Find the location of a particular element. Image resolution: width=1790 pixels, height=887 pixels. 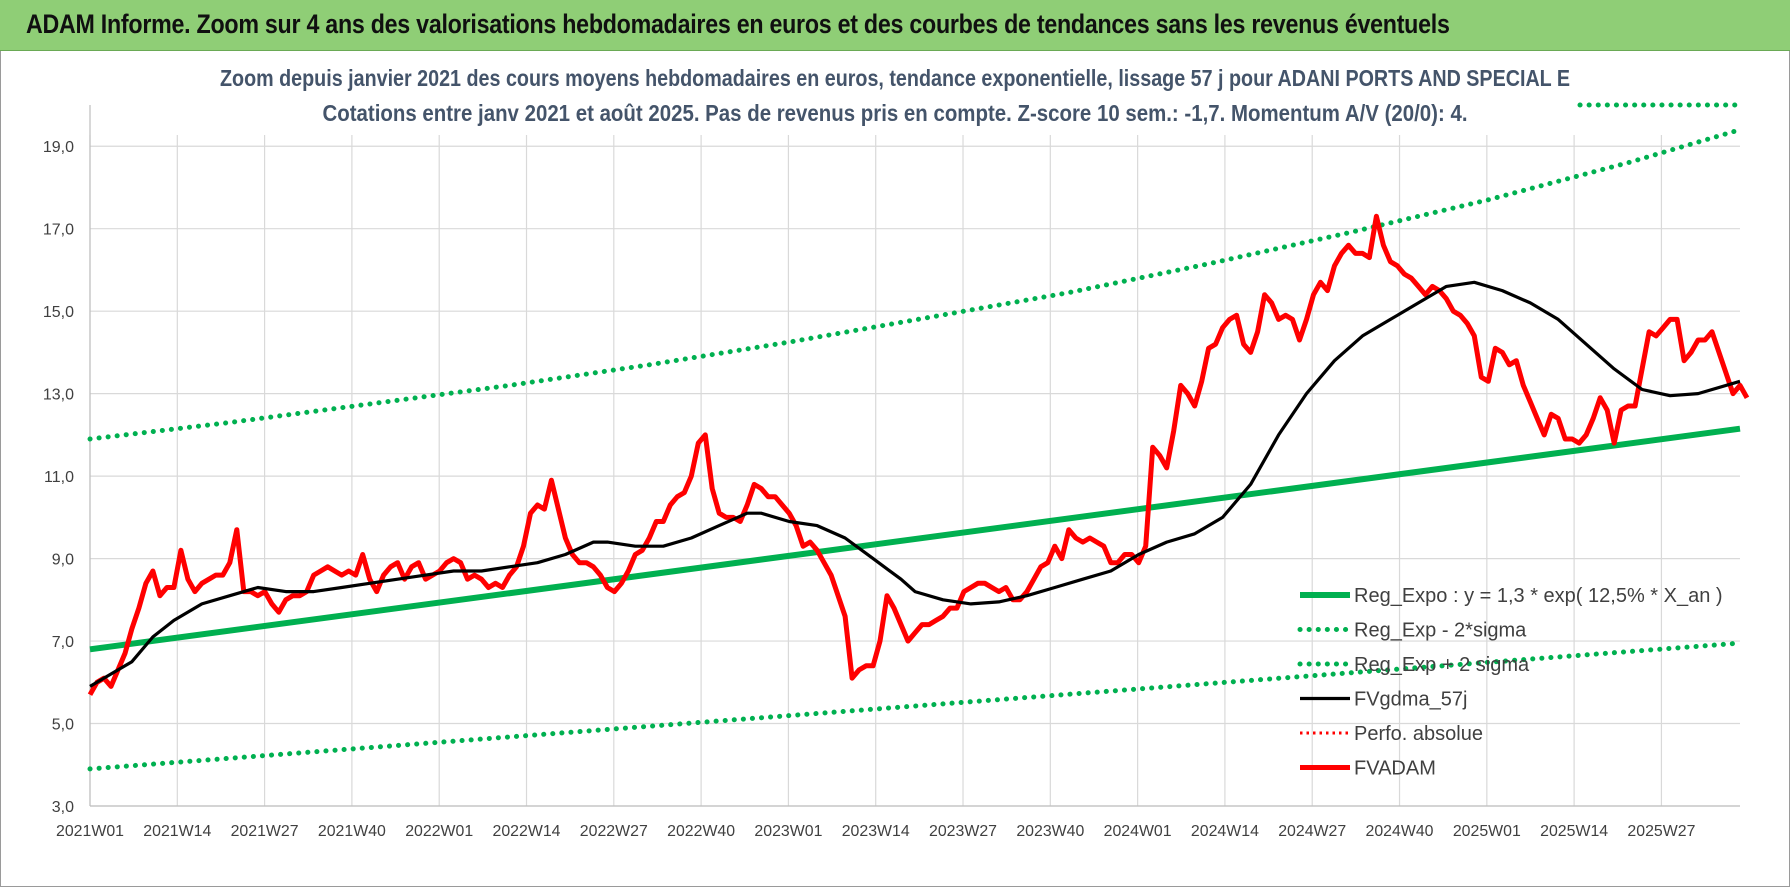

x-tick-label: 2023W40 is located at coordinates (1050, 831).